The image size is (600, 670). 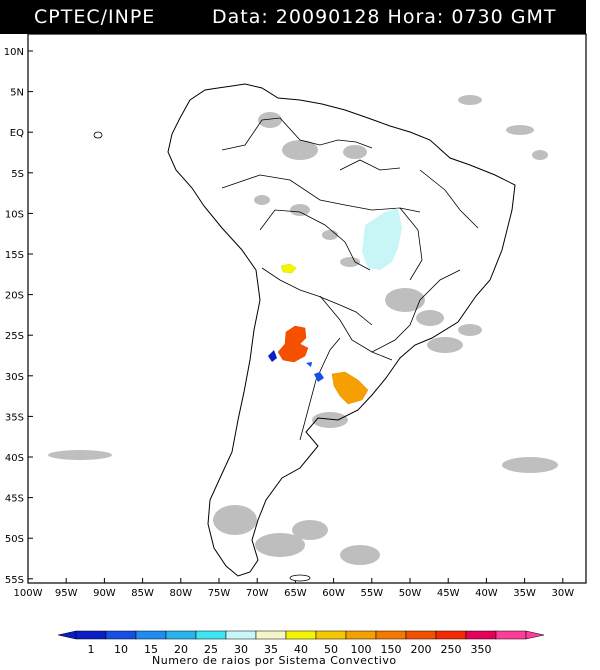 I want to click on colorbar-tick-label: 20, so click(x=181, y=649).